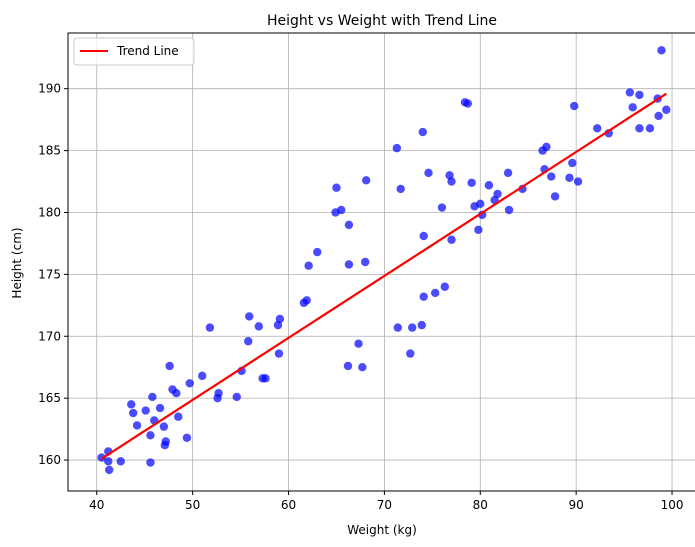 Image resolution: width=695 pixels, height=547 pixels. What do you see at coordinates (576, 505) in the screenshot?
I see `x-tick-label: 90` at bounding box center [576, 505].